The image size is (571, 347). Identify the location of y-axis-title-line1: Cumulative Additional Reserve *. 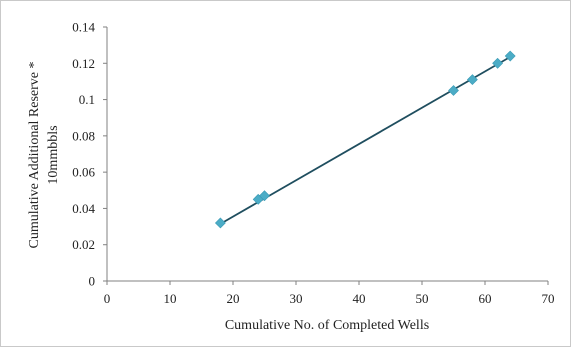
(34, 154).